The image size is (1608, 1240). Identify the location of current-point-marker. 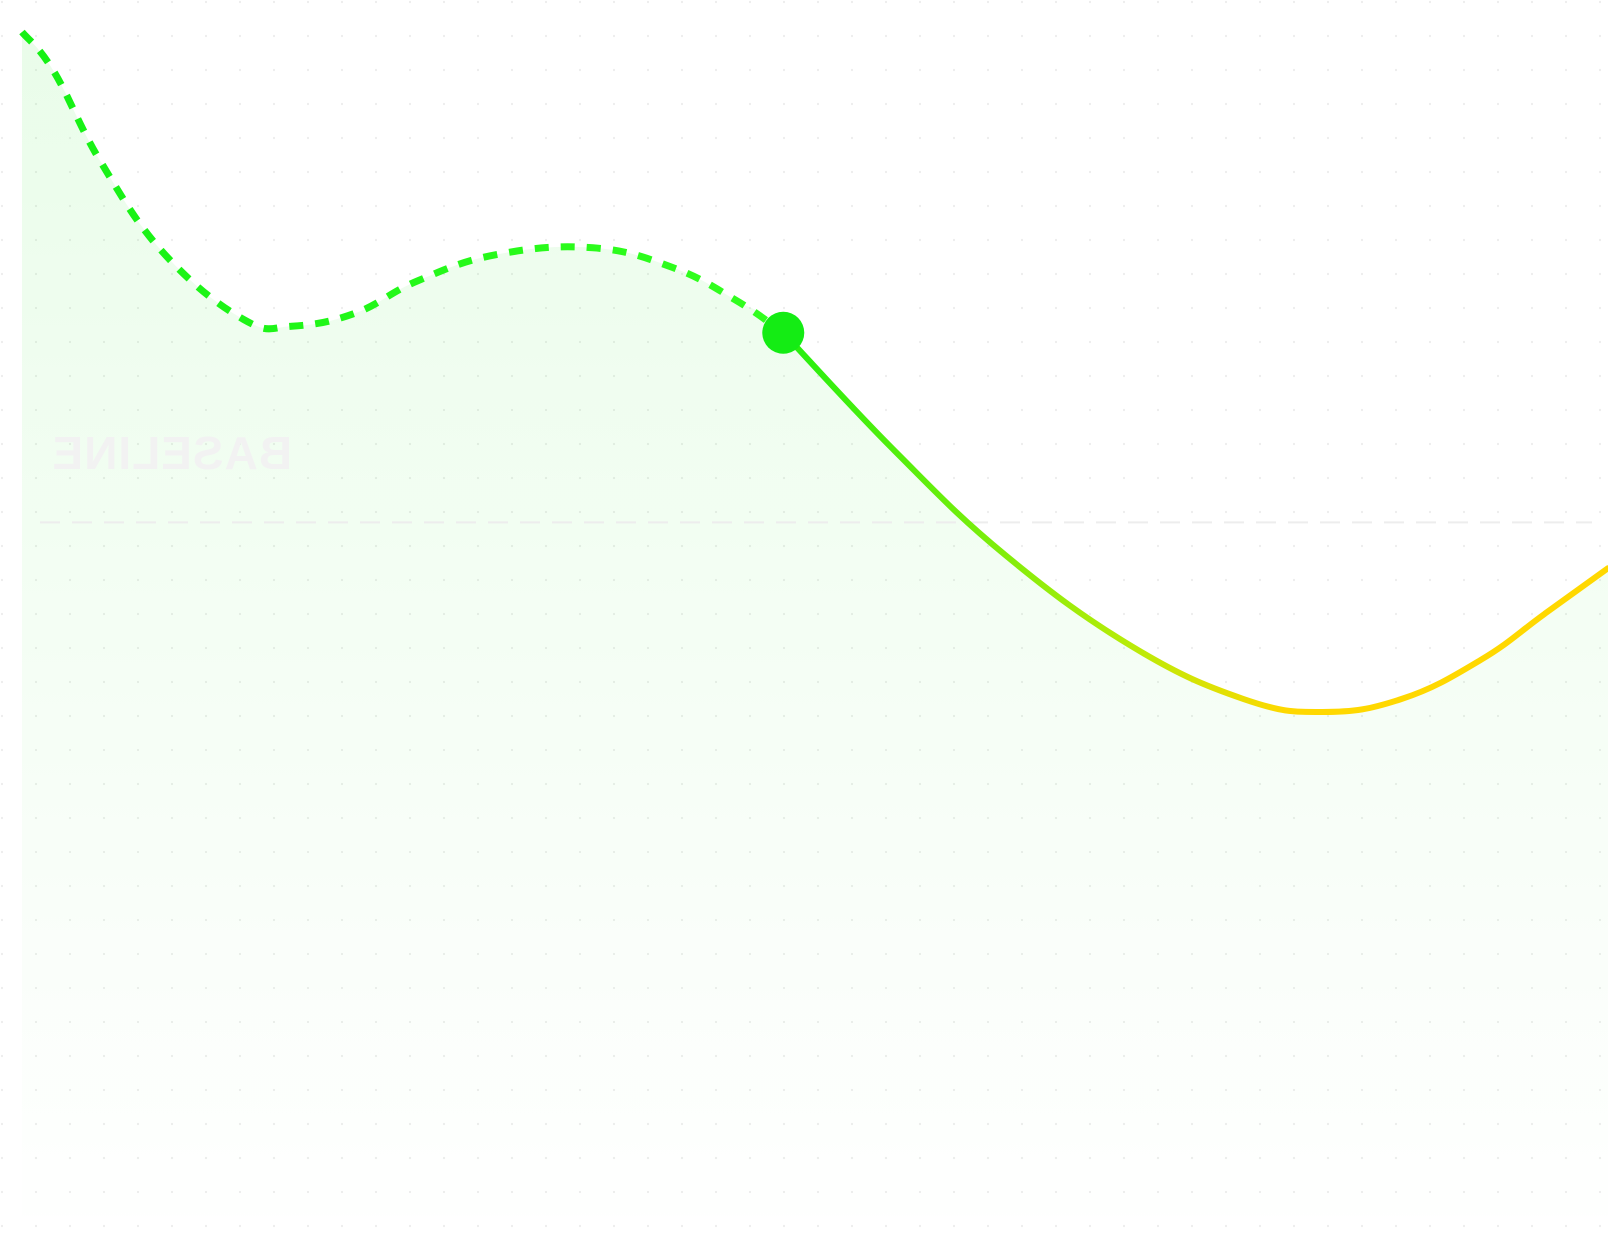
(783, 332).